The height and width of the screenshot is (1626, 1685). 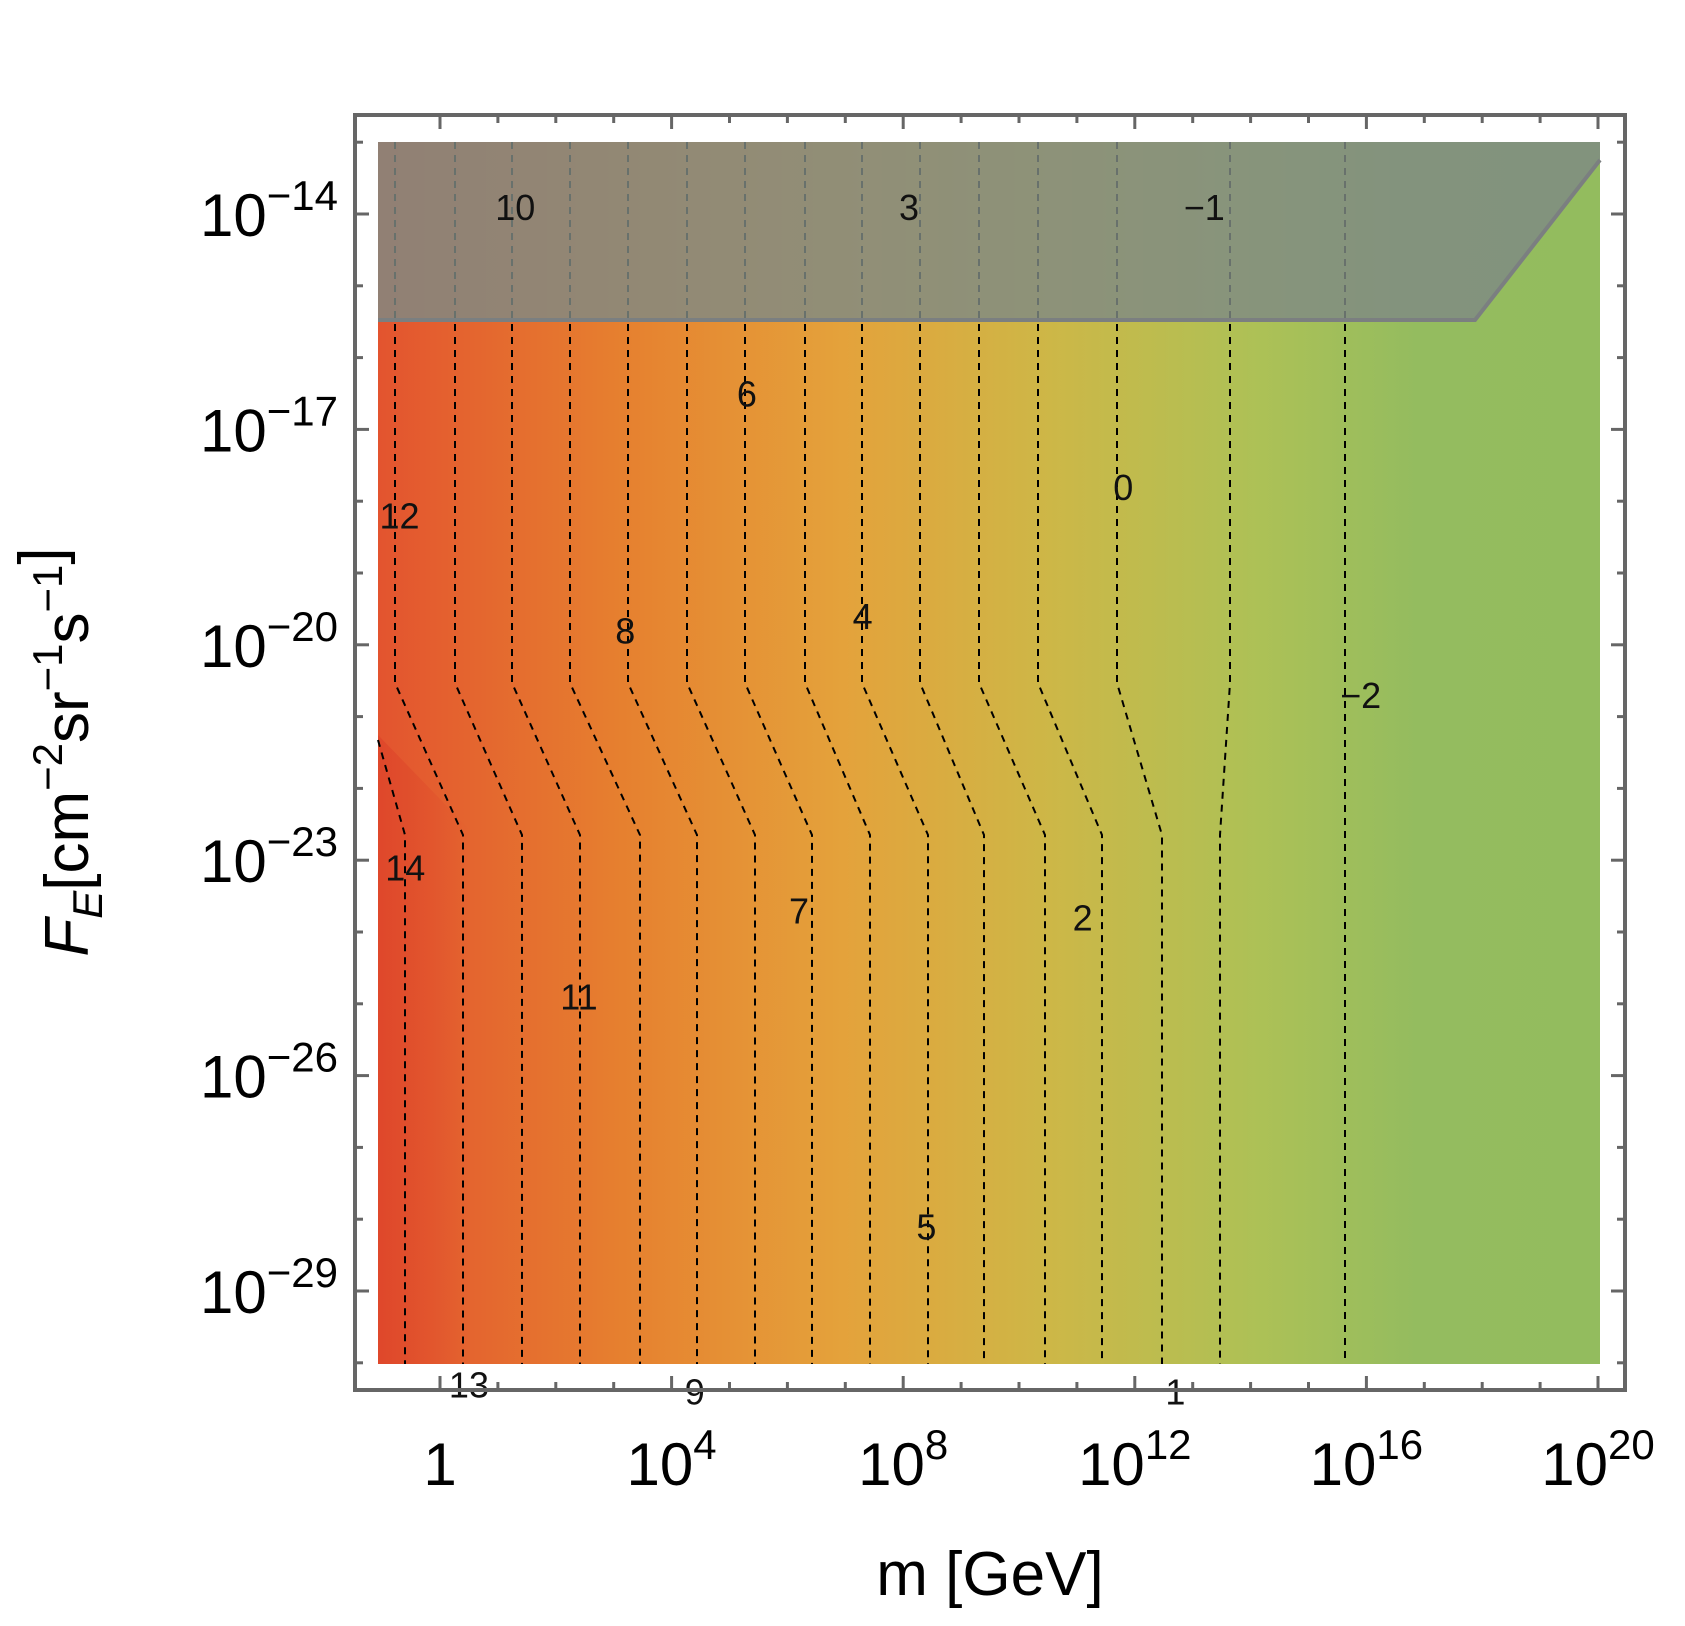 What do you see at coordinates (926, 1226) in the screenshot?
I see `contour-label: 5` at bounding box center [926, 1226].